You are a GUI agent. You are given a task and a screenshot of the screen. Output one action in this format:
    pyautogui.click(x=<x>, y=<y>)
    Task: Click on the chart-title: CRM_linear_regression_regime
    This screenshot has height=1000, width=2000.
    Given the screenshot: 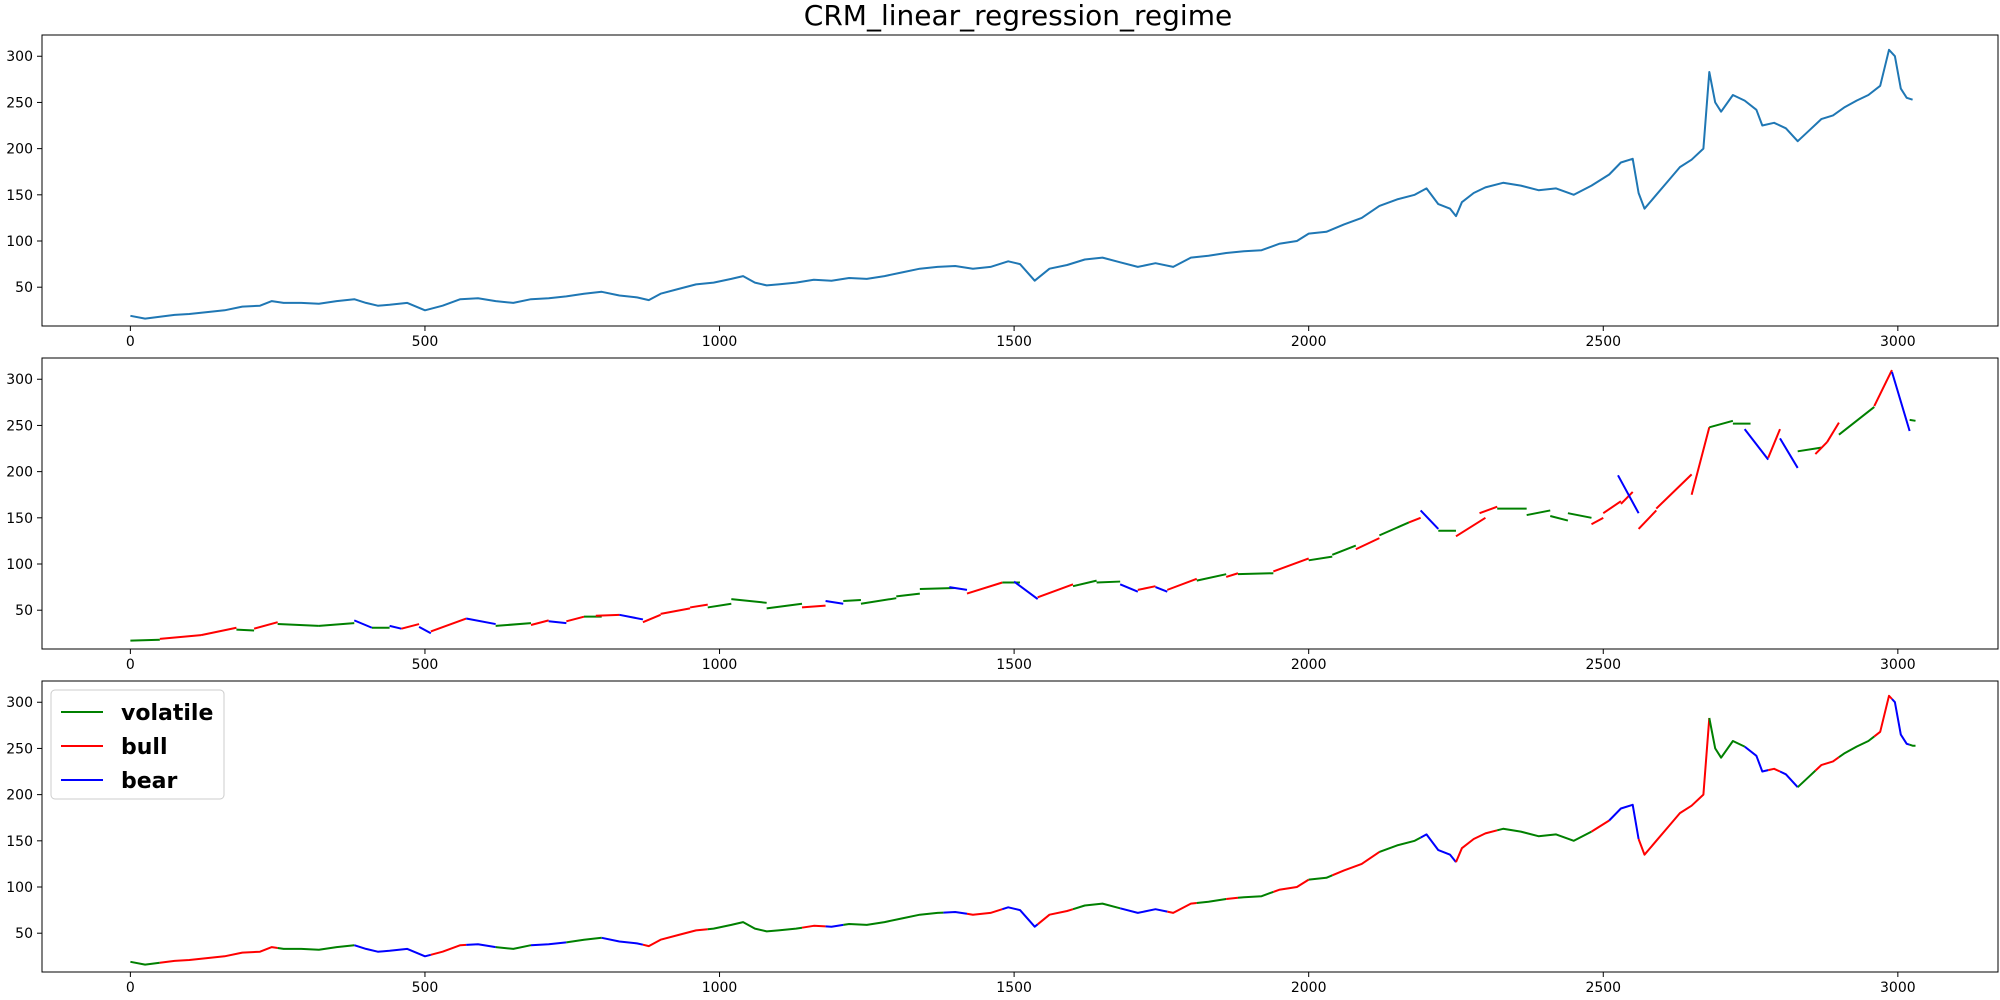 What is the action you would take?
    pyautogui.click(x=1018, y=16)
    